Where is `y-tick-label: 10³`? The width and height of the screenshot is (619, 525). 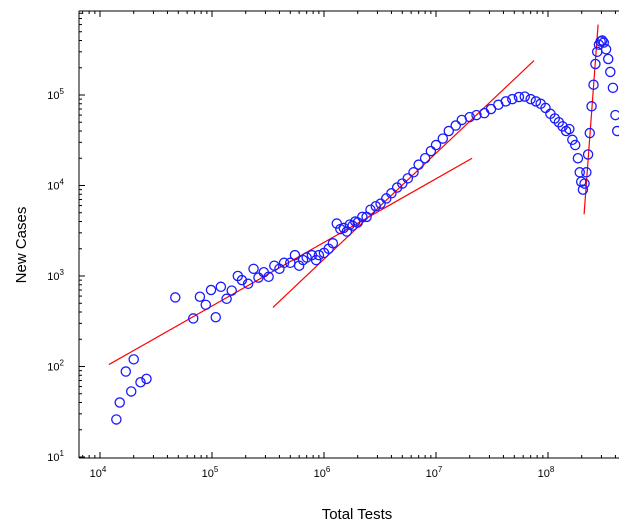 y-tick-label: 10³ is located at coordinates (55, 275).